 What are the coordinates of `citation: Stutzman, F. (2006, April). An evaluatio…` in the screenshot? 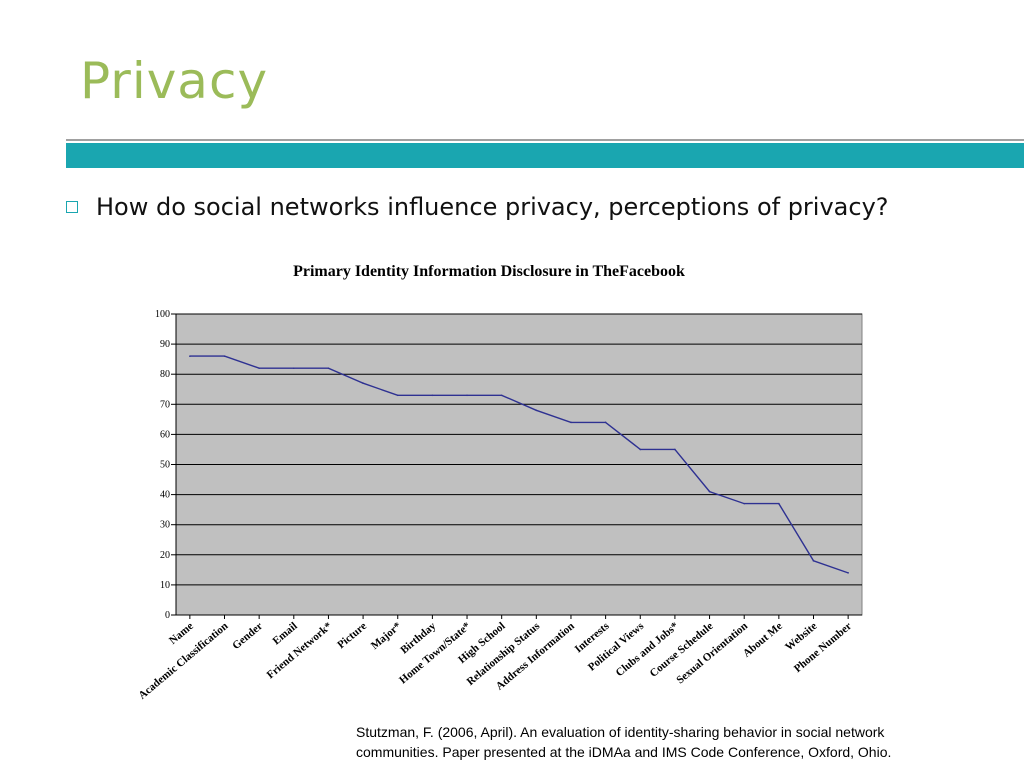 It's located at (688, 742).